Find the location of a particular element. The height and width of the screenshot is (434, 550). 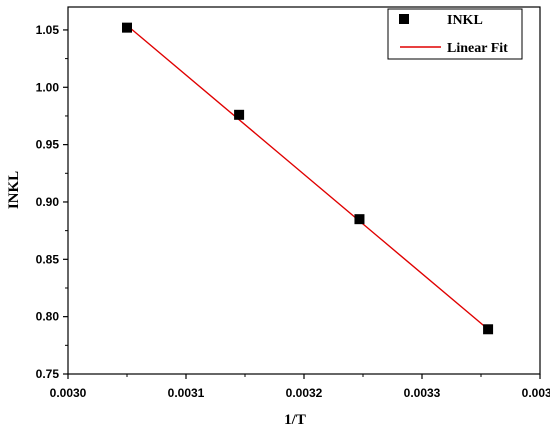

y-axis-title: INKL is located at coordinates (14, 190).